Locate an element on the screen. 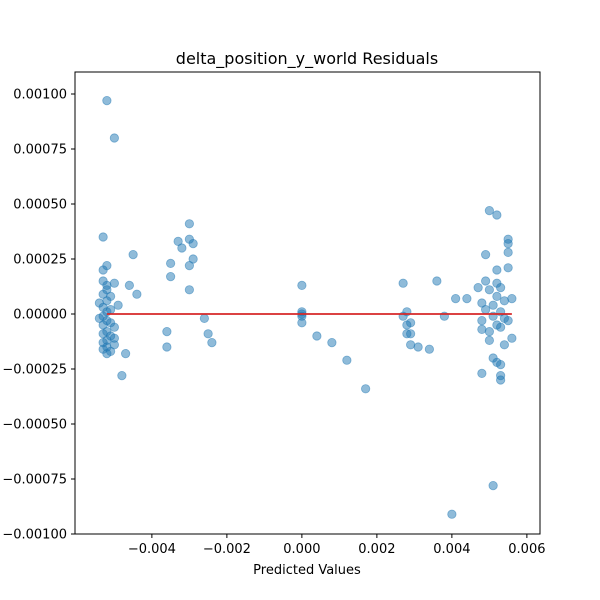 The image size is (600, 600). y-tick-label: −0.00100 is located at coordinates (34, 535).